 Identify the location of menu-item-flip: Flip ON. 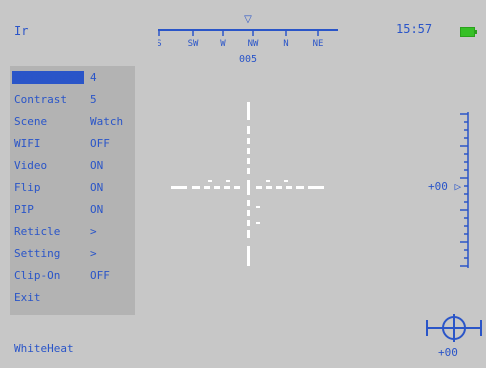
(72, 188).